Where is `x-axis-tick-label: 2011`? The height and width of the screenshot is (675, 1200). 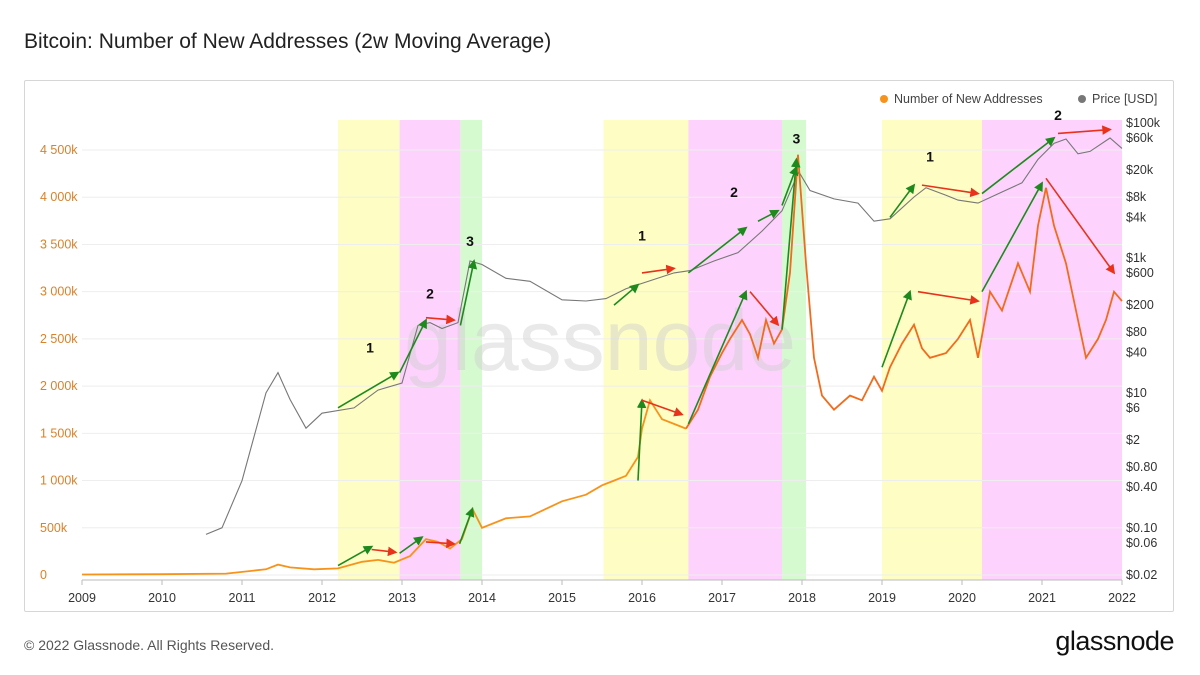
x-axis-tick-label: 2011 is located at coordinates (242, 598).